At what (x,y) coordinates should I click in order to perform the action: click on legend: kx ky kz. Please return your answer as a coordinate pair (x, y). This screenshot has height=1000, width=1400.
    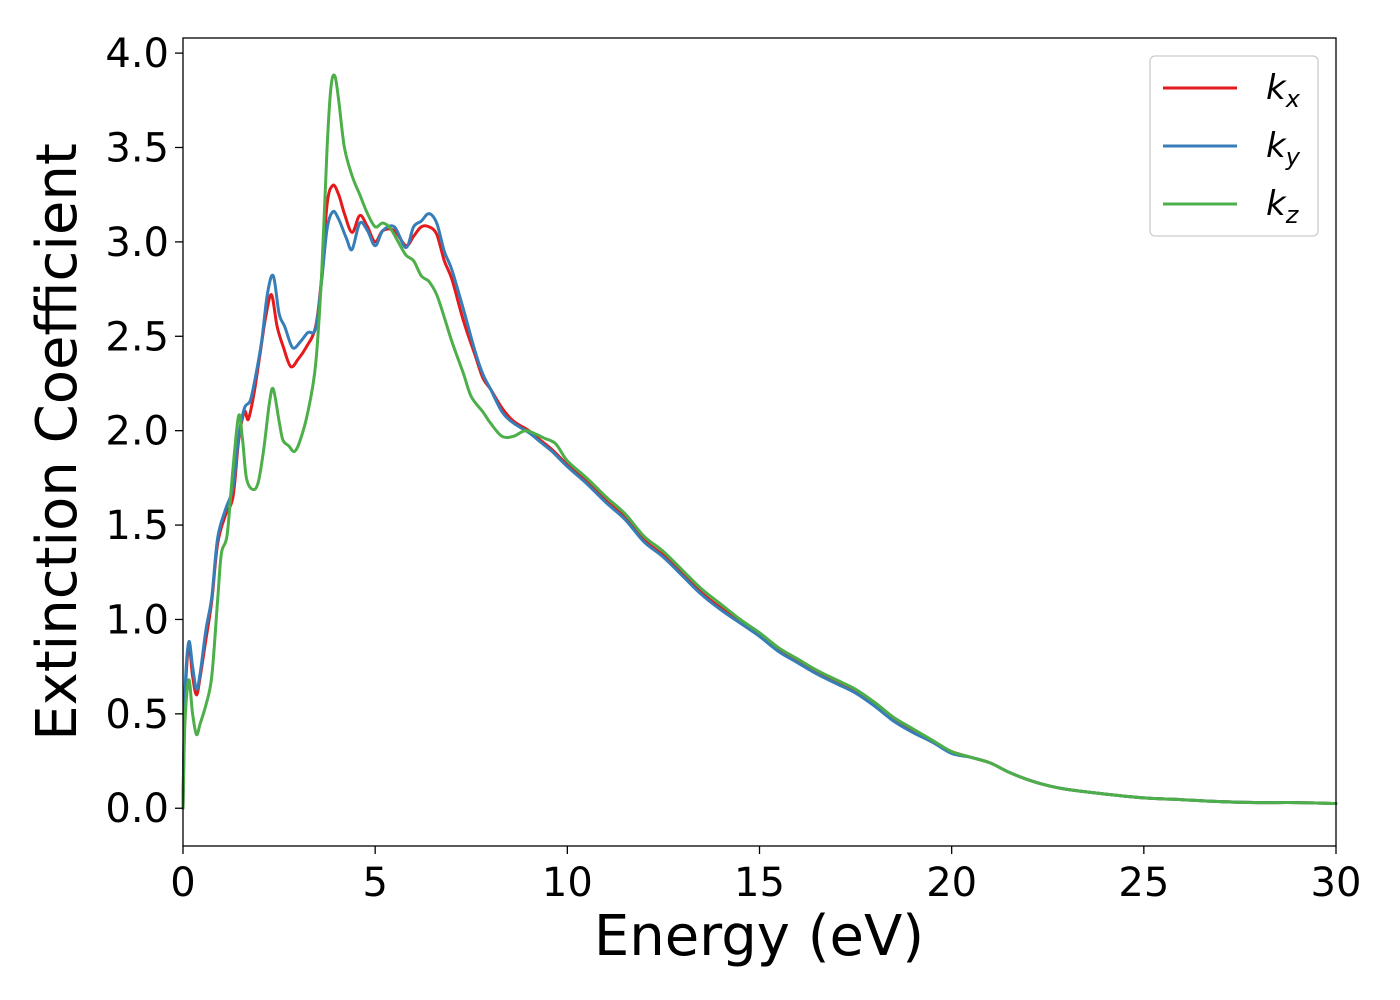
    Looking at the image, I should click on (1234, 146).